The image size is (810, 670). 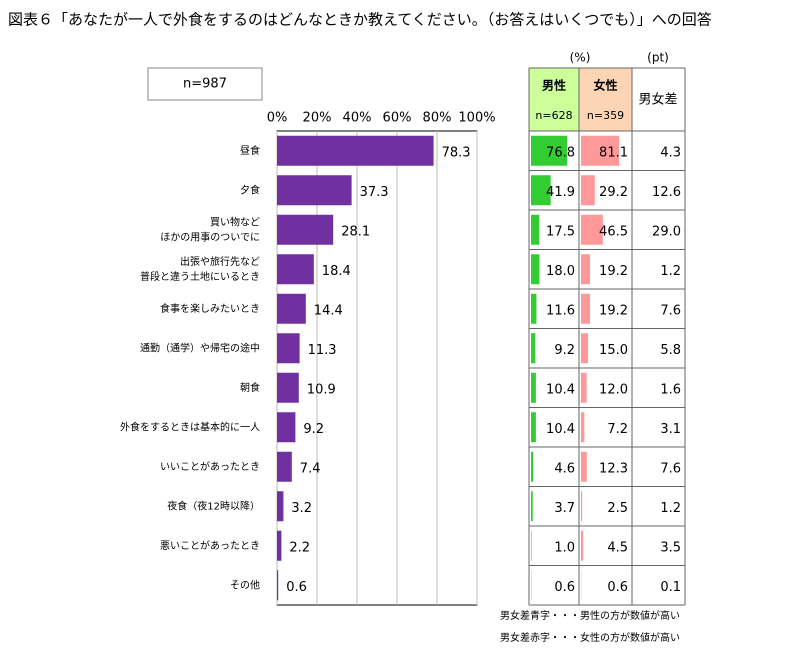 I want to click on male-value: 41.9, so click(x=560, y=192).